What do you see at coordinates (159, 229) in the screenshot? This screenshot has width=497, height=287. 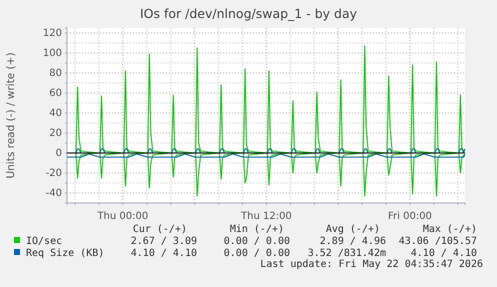 I see `text: Cur (-/+)` at bounding box center [159, 229].